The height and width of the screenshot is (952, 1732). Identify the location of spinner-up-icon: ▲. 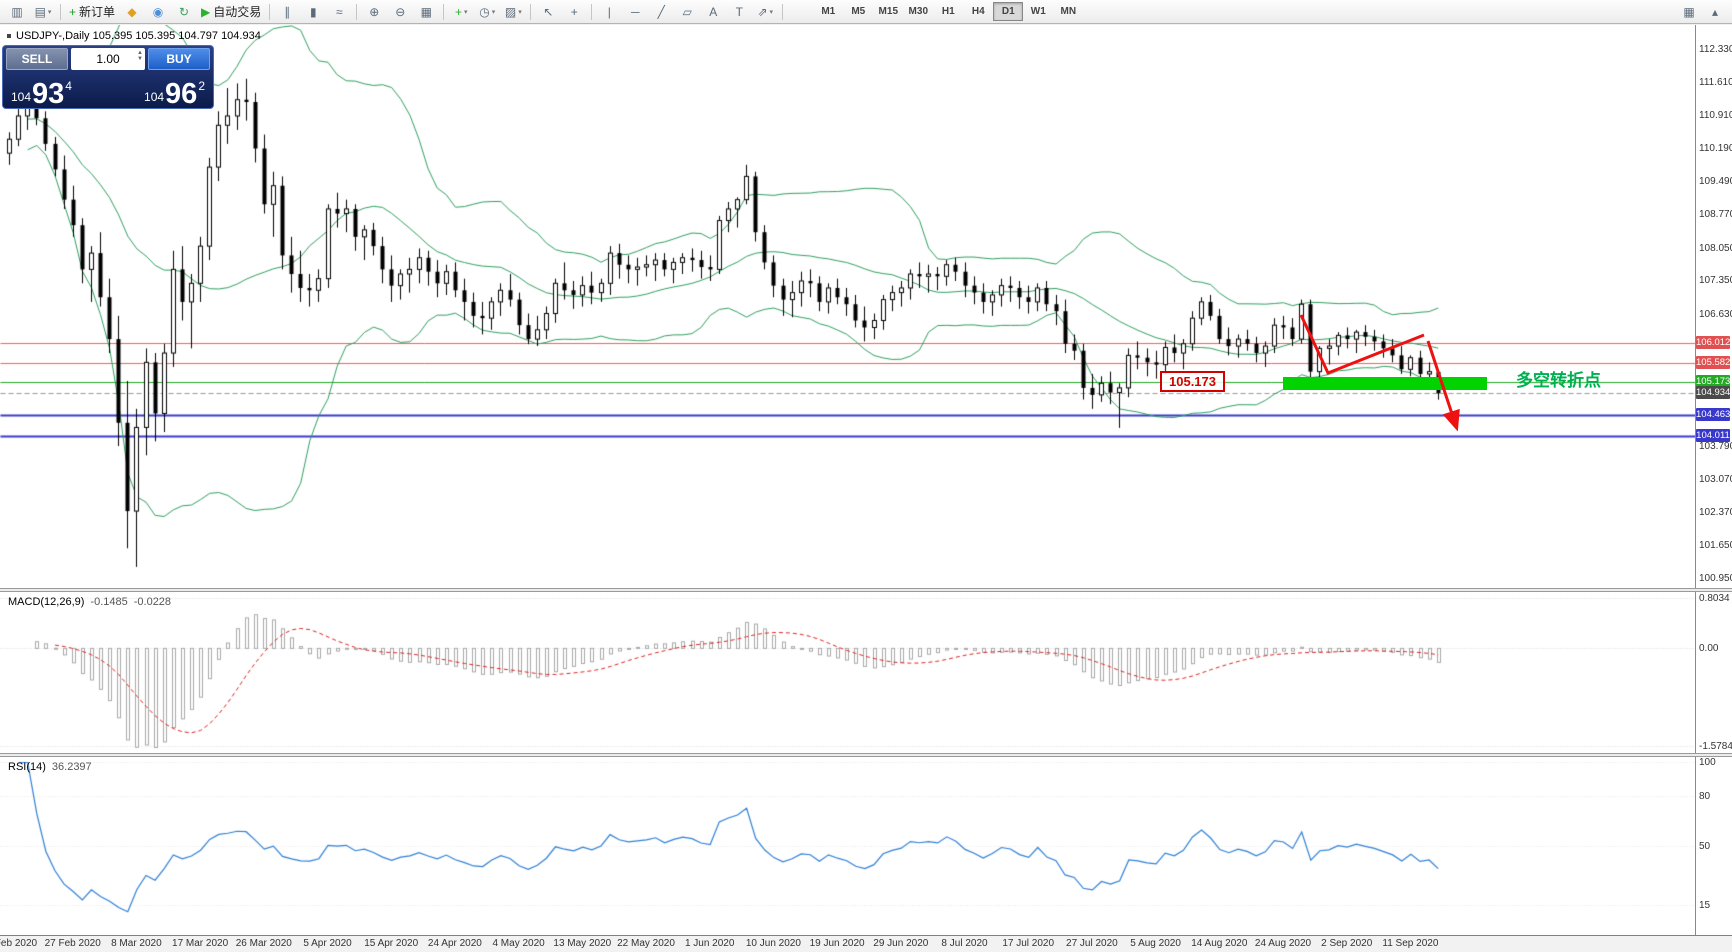
(140, 53).